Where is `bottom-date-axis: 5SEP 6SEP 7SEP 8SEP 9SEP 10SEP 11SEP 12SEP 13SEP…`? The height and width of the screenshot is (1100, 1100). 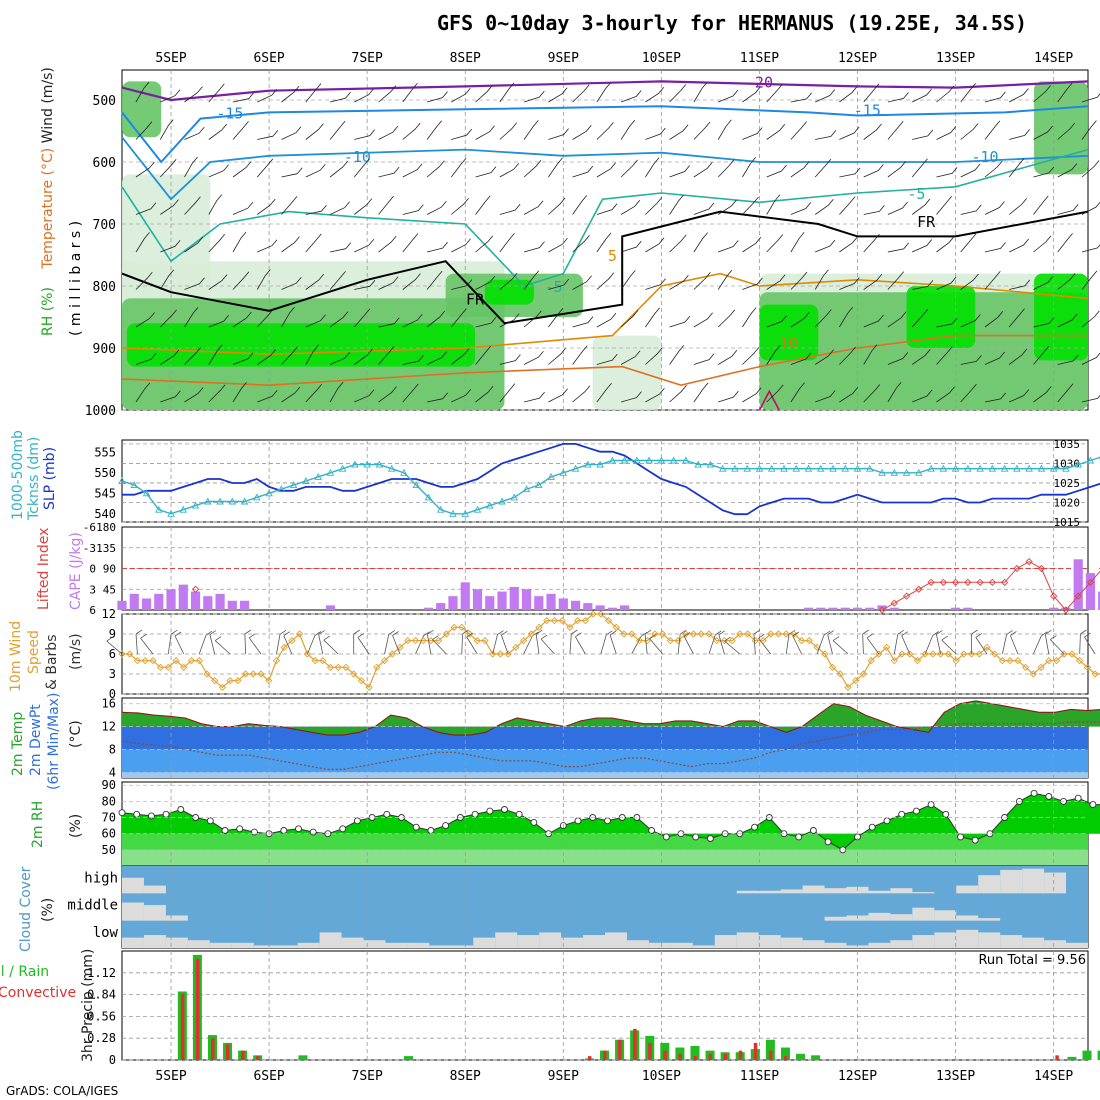
bottom-date-axis: 5SEP 6SEP 7SEP 8SEP 9SEP 10SEP 11SEP 12SEP 13SEP… is located at coordinates (614, 1076).